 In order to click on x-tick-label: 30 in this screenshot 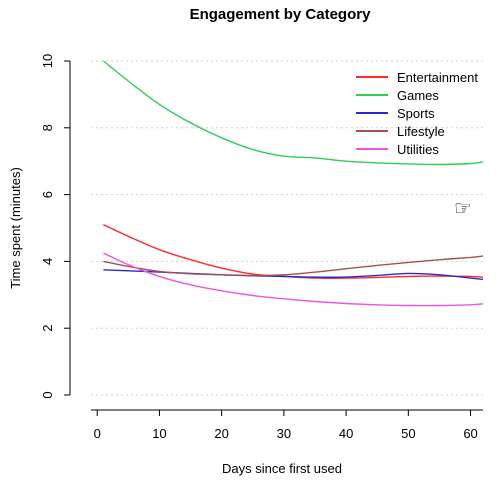, I will do `click(284, 433)`.